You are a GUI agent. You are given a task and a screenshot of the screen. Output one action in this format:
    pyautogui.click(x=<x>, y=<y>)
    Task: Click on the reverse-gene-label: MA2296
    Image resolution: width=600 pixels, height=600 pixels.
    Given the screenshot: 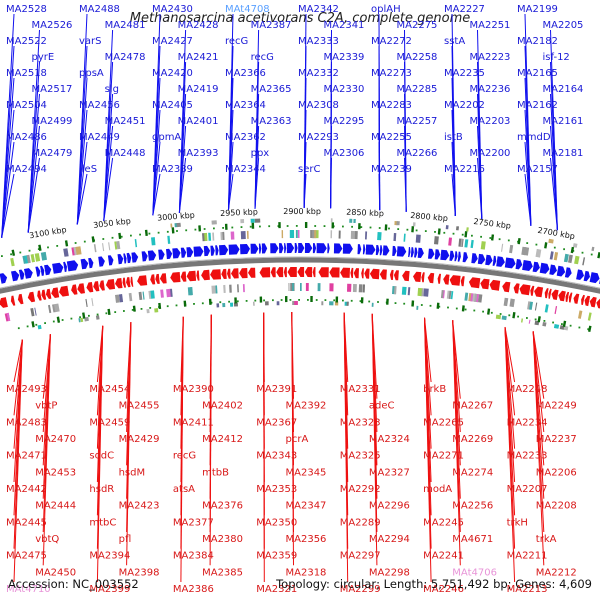 What is the action you would take?
    pyautogui.click(x=389, y=506)
    